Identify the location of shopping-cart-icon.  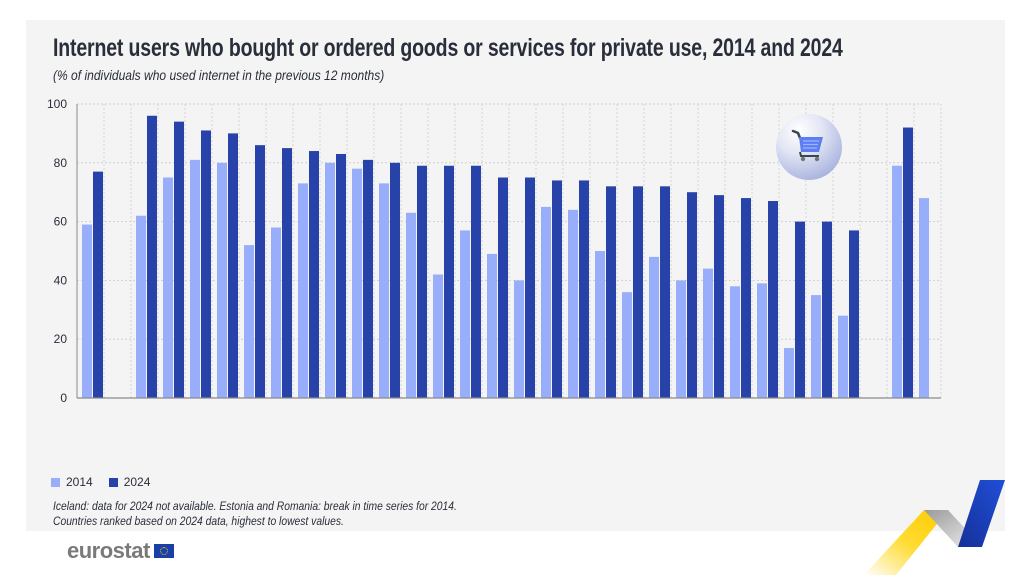
(807, 145).